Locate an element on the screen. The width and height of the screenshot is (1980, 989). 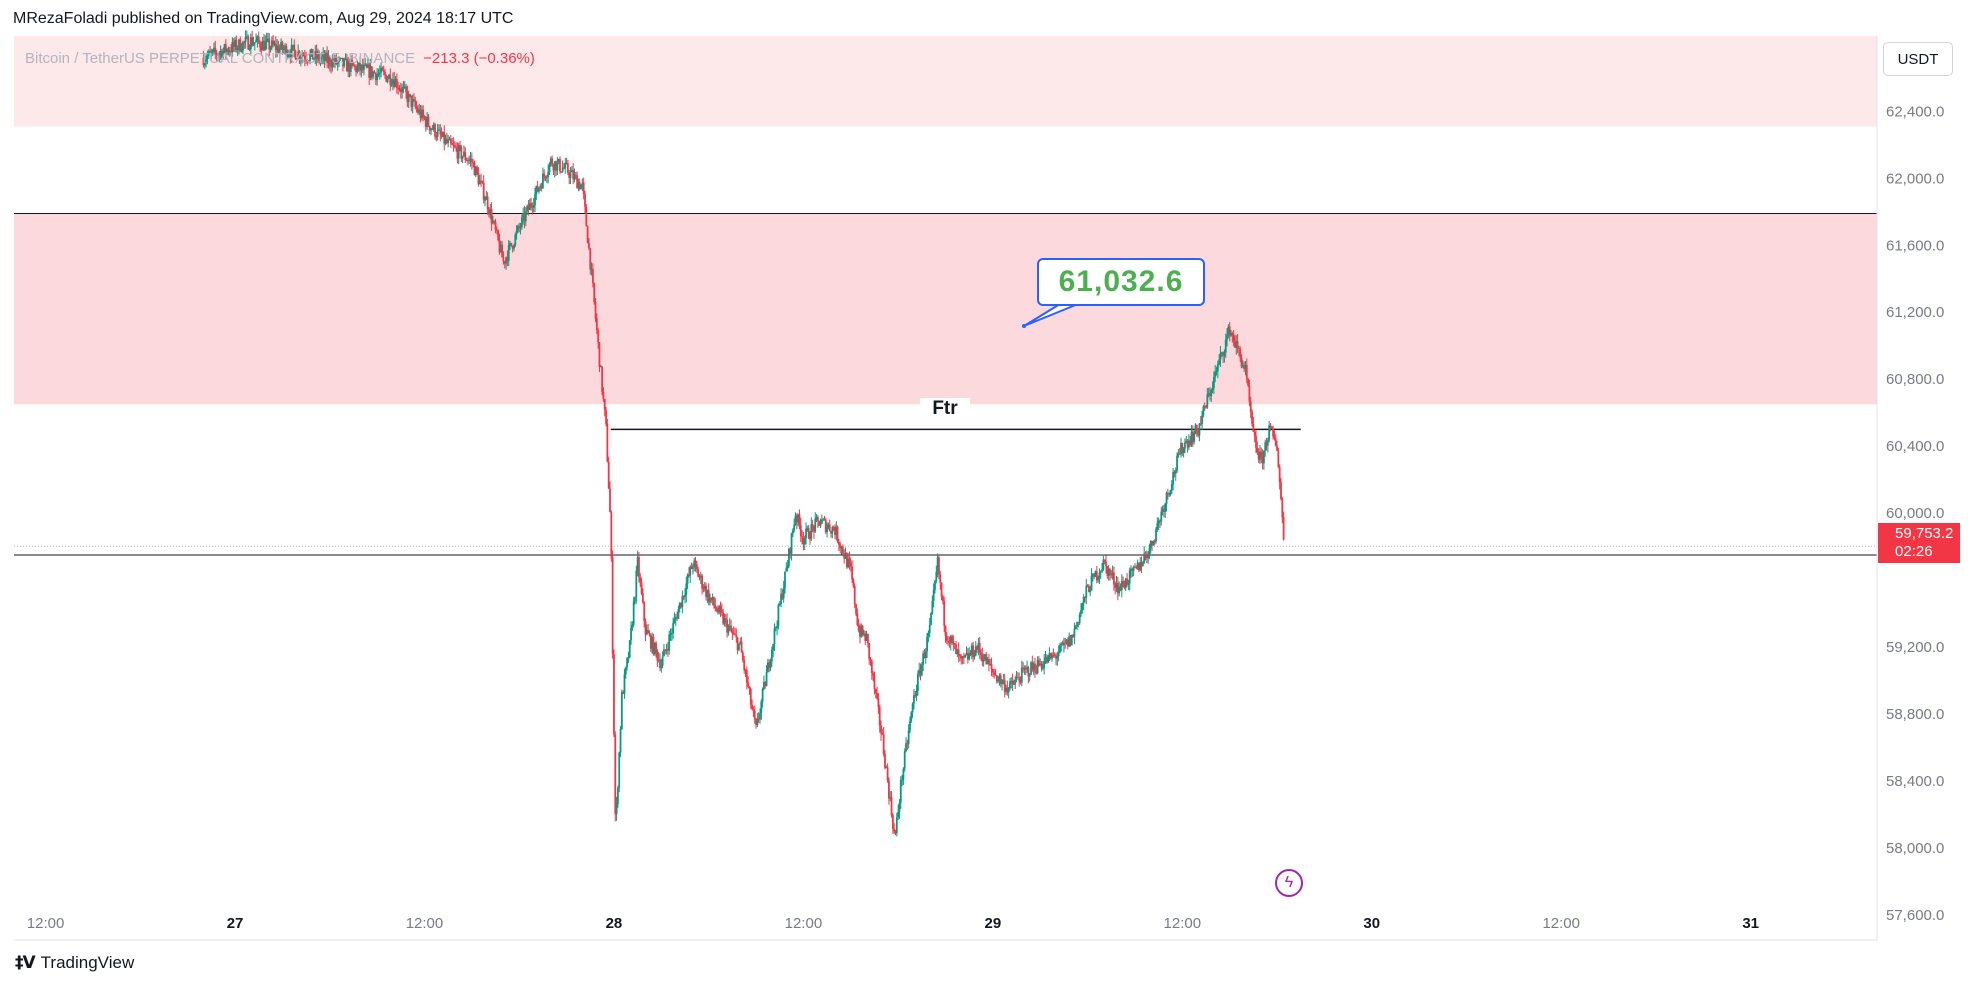
time-tick-label: 30 is located at coordinates (1371, 923).